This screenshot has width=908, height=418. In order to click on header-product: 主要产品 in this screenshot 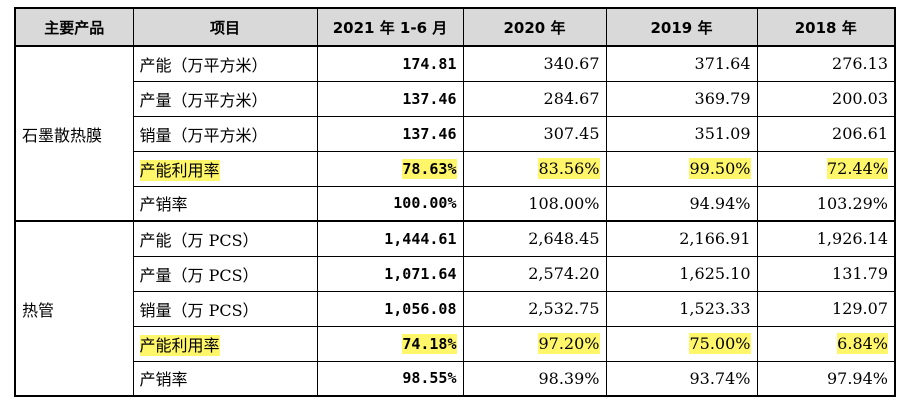, I will do `click(74, 27)`.